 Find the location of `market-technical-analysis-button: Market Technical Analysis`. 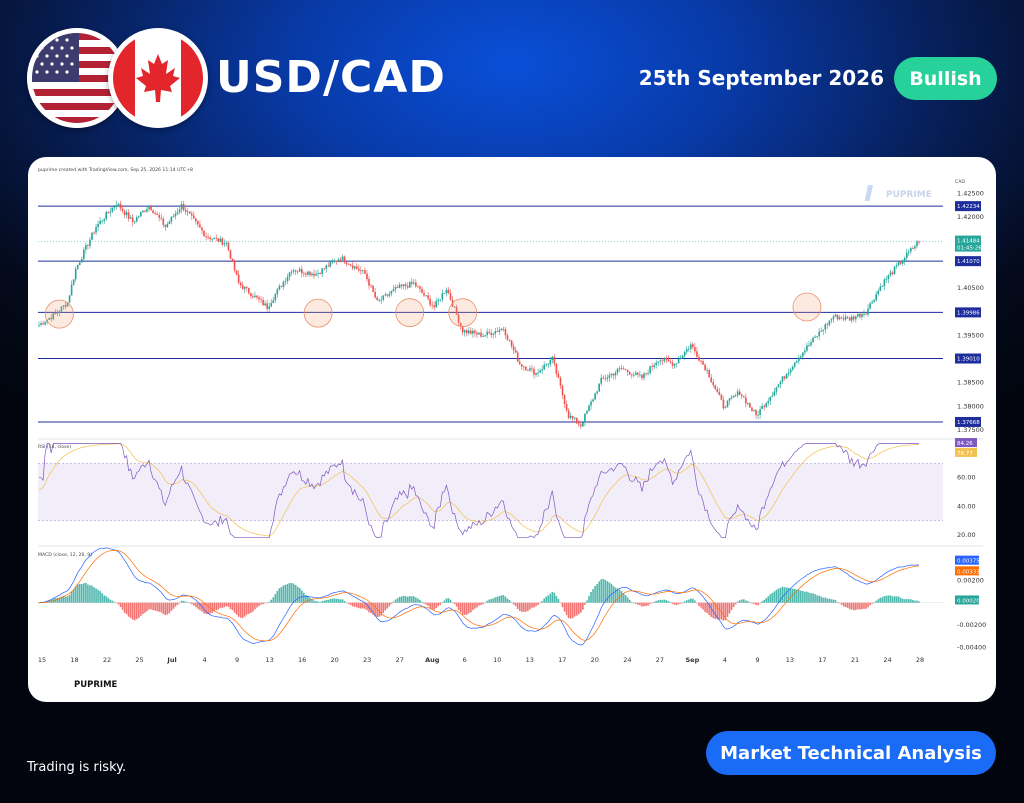

market-technical-analysis-button: Market Technical Analysis is located at coordinates (851, 753).